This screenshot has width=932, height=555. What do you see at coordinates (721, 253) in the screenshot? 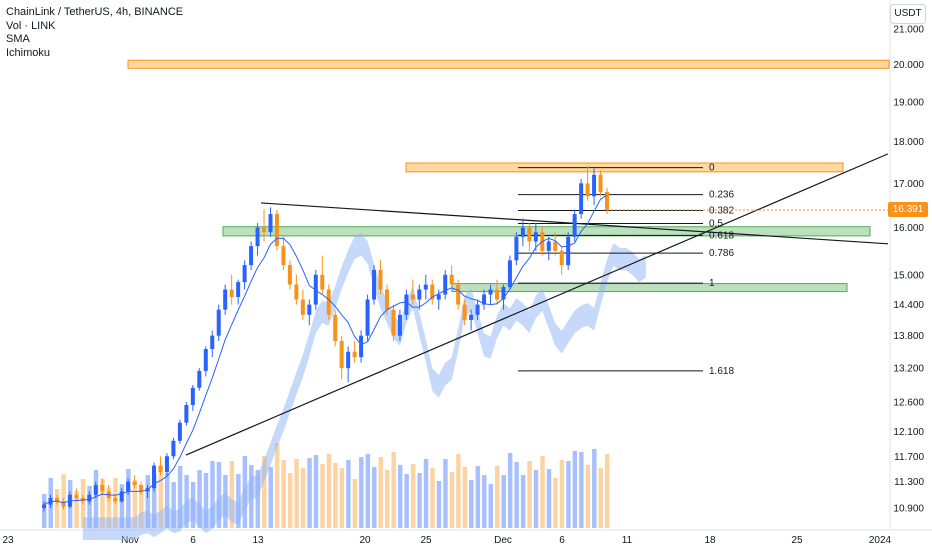
I see `fib-level-label: 0.786` at bounding box center [721, 253].